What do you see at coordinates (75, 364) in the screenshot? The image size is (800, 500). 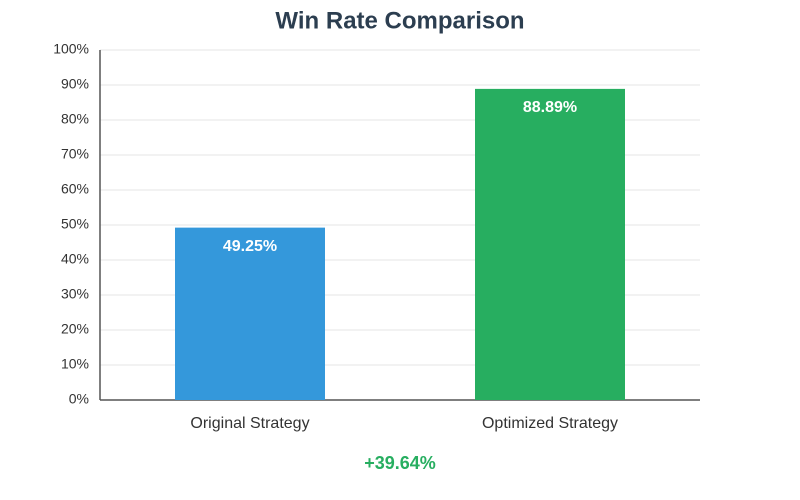 I see `y-tick-label: 10%` at bounding box center [75, 364].